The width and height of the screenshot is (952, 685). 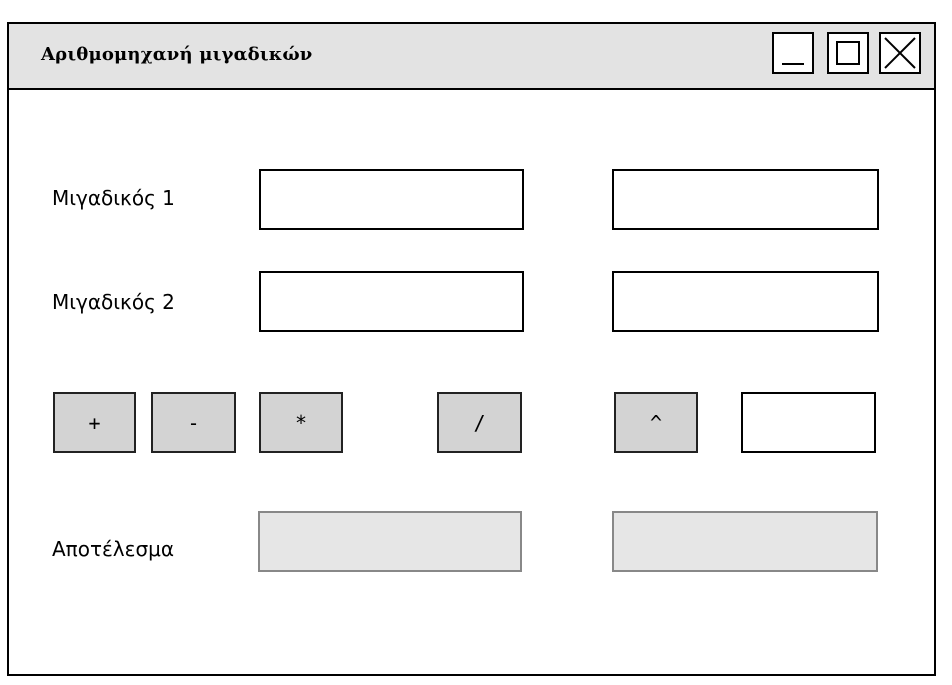 I want to click on add-button: +, so click(x=94, y=422).